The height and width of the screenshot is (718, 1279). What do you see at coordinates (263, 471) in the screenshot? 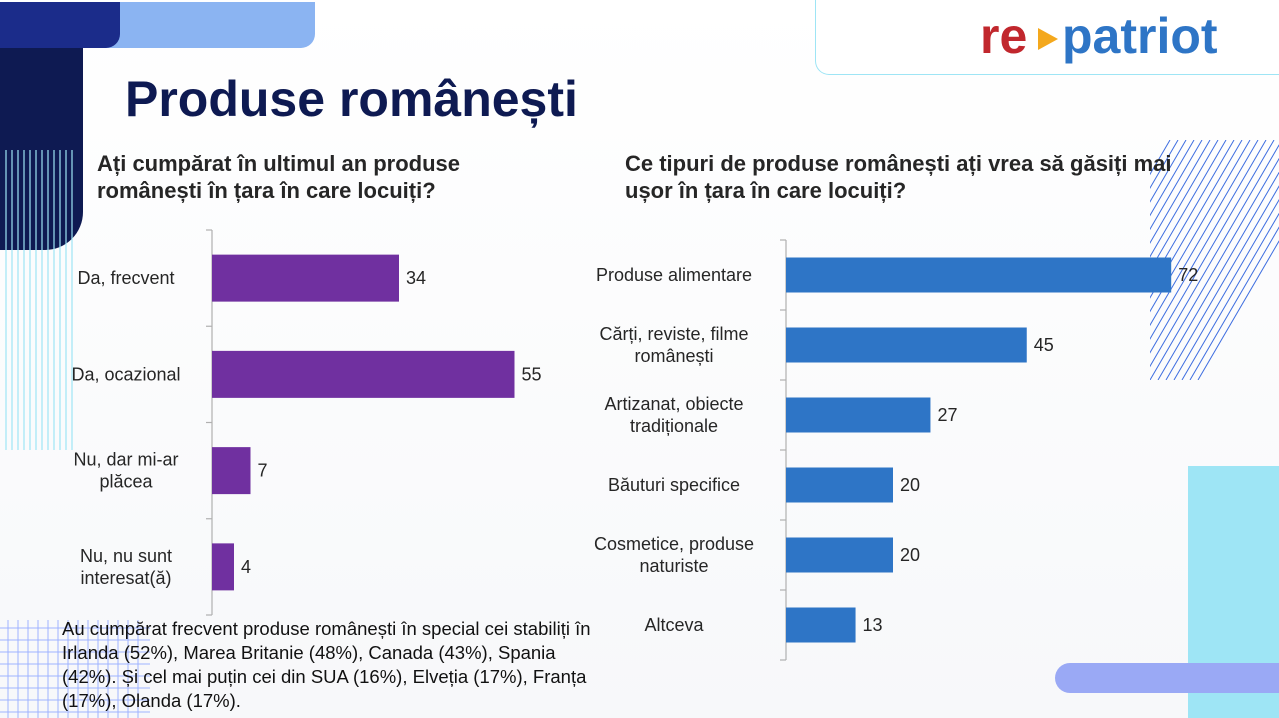
I see `left-chart-value-label: 7` at bounding box center [263, 471].